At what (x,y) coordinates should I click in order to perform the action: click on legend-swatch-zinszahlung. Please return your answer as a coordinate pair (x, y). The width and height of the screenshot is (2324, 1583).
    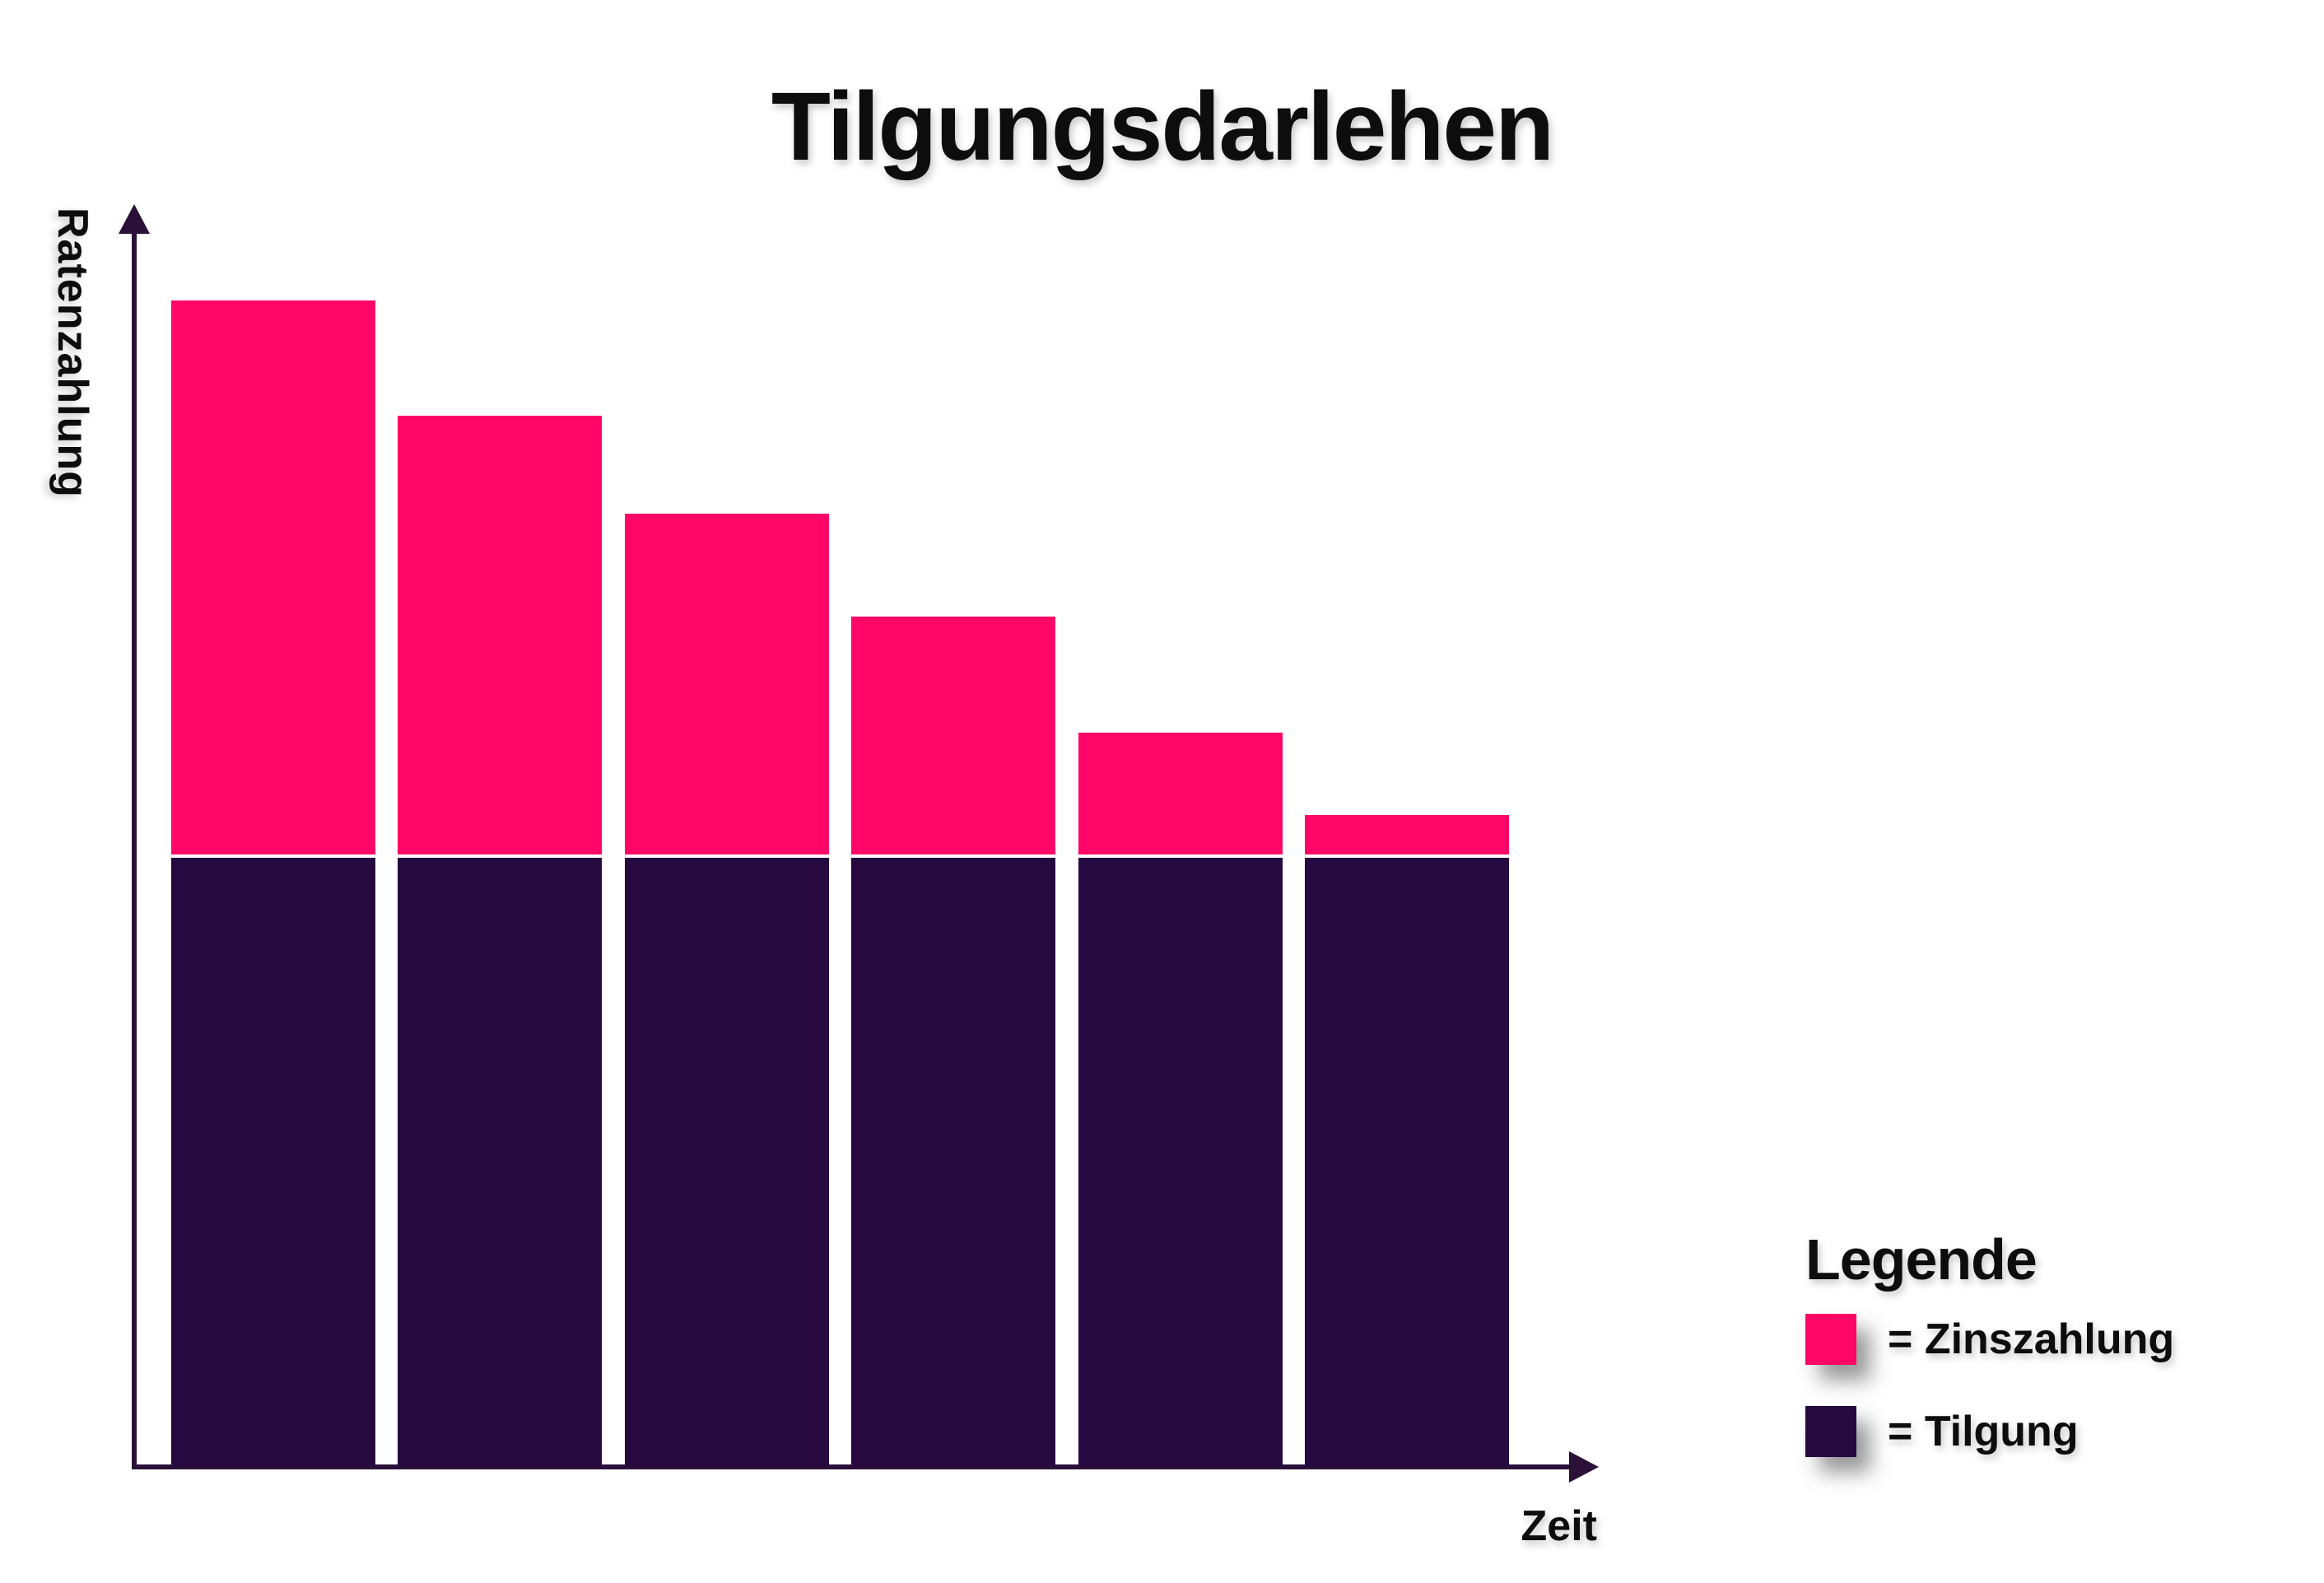
    Looking at the image, I should click on (1830, 1339).